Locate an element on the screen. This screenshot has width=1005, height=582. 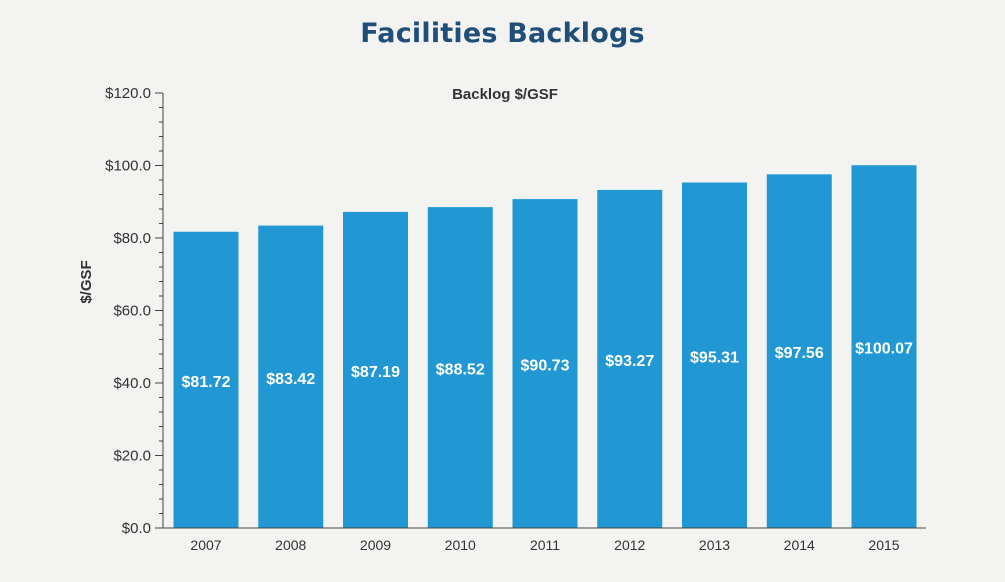
x-tick-label: 2012 is located at coordinates (629, 545).